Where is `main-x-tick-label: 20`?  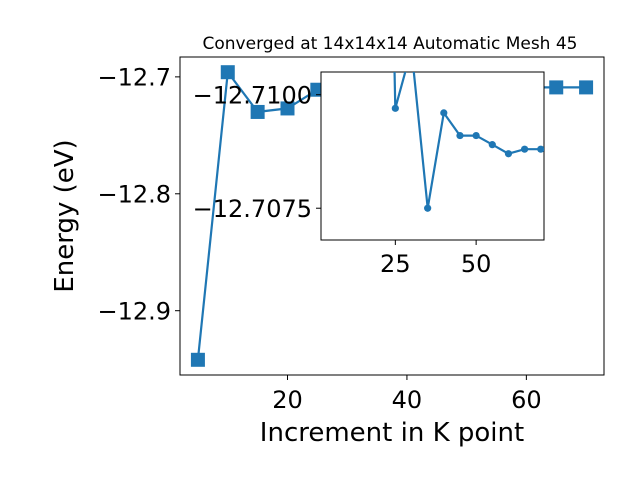 main-x-tick-label: 20 is located at coordinates (287, 400).